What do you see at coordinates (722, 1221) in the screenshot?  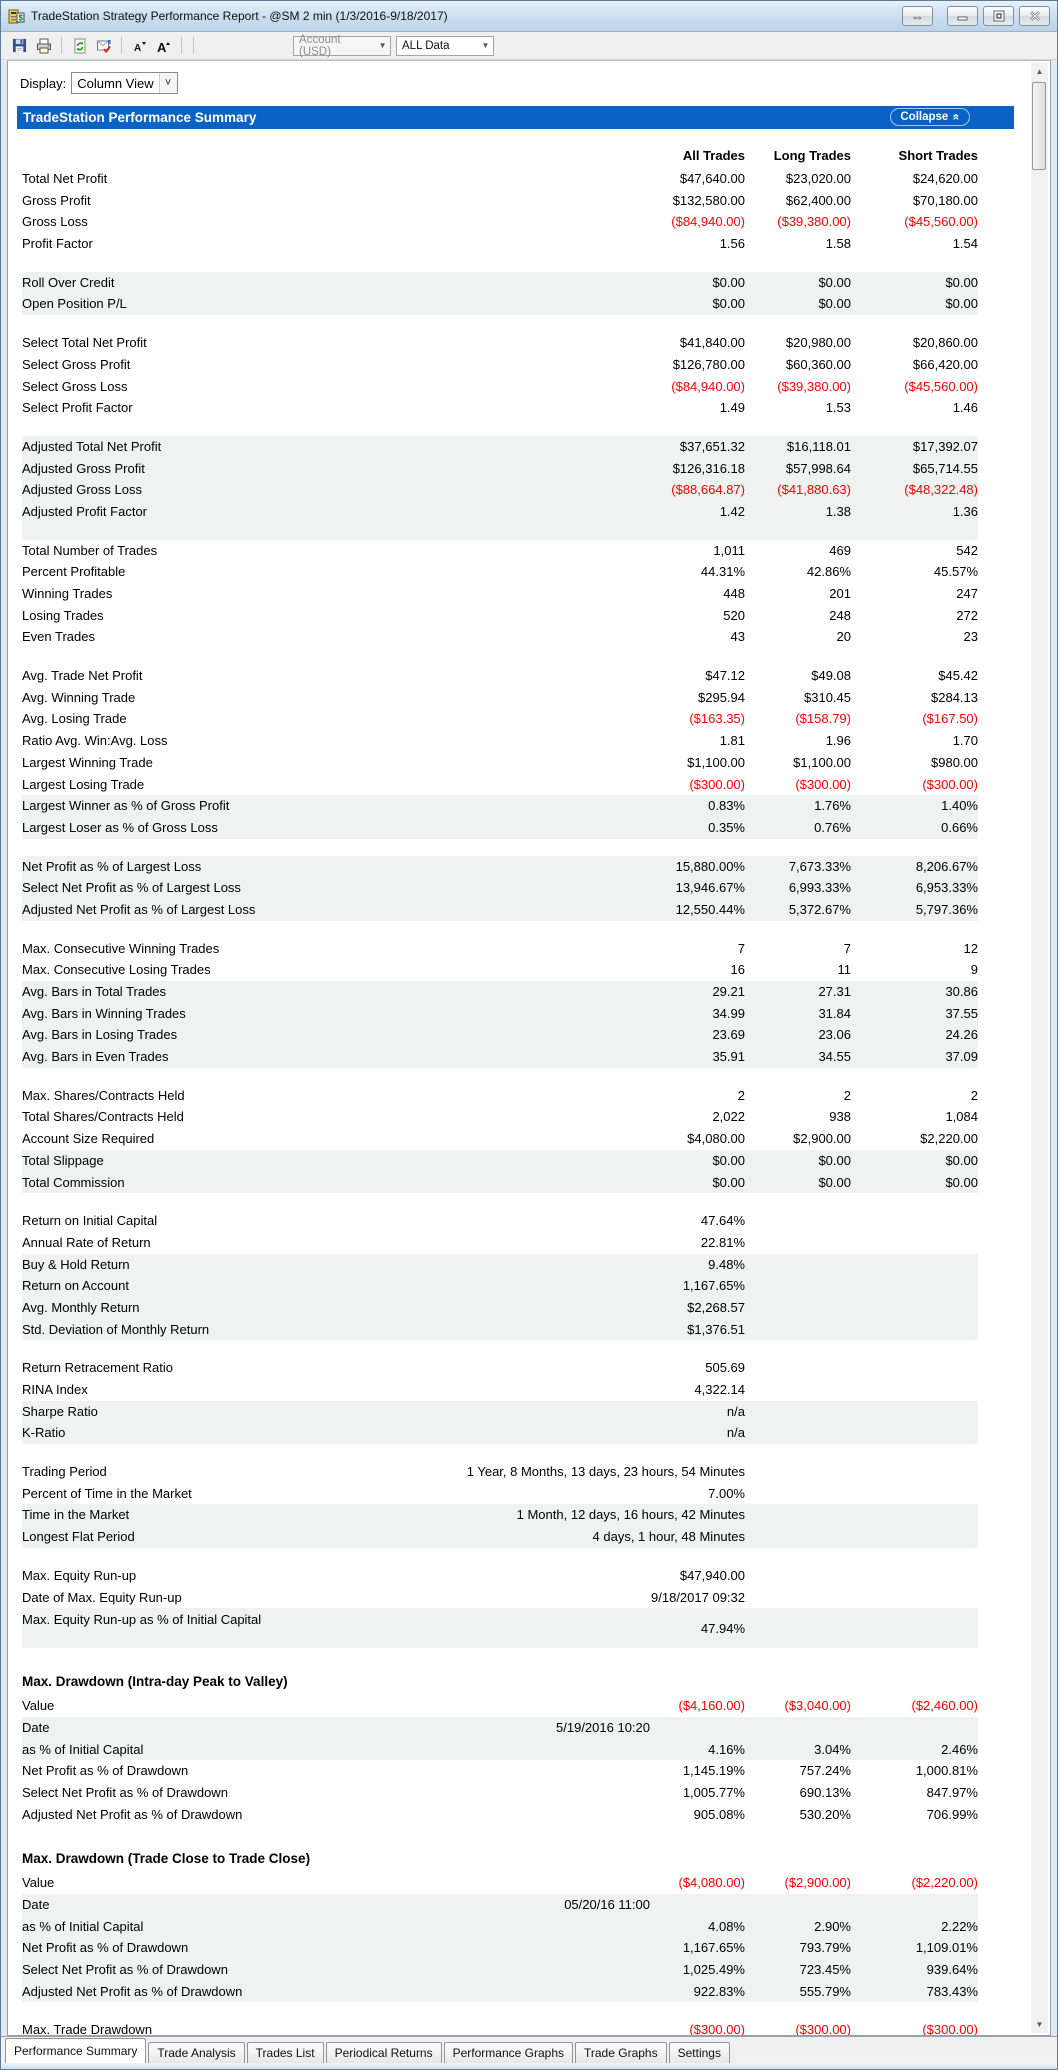 I see `row-value: 47.64%` at bounding box center [722, 1221].